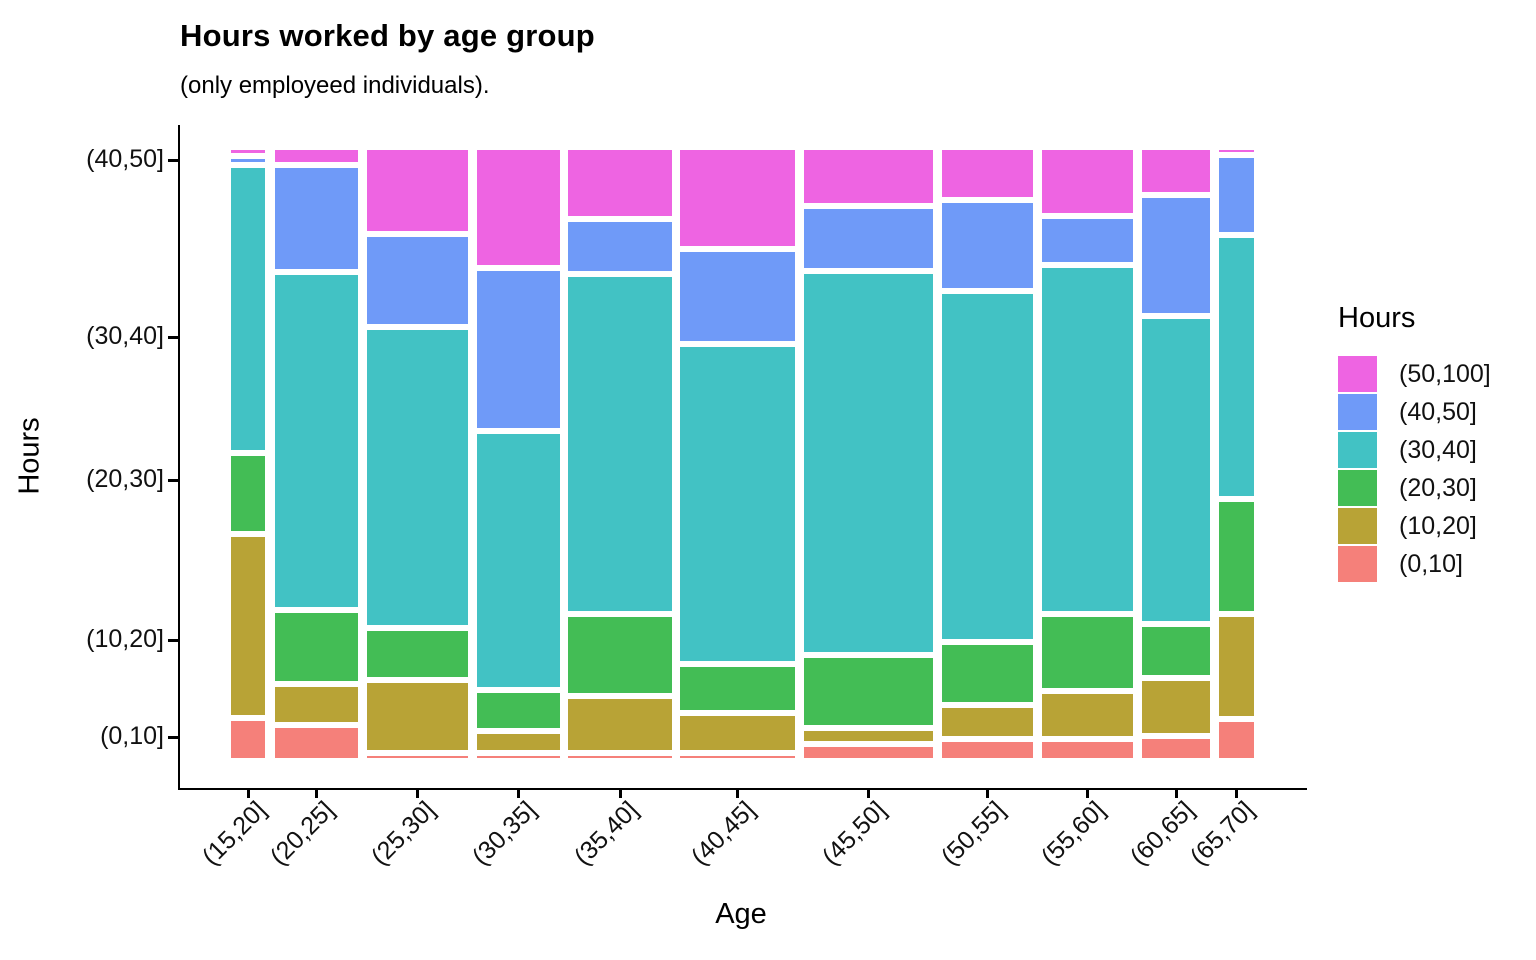 Image resolution: width=1536 pixels, height=960 pixels. What do you see at coordinates (1357, 564) in the screenshot?
I see `legend-swatch-(0,10]` at bounding box center [1357, 564].